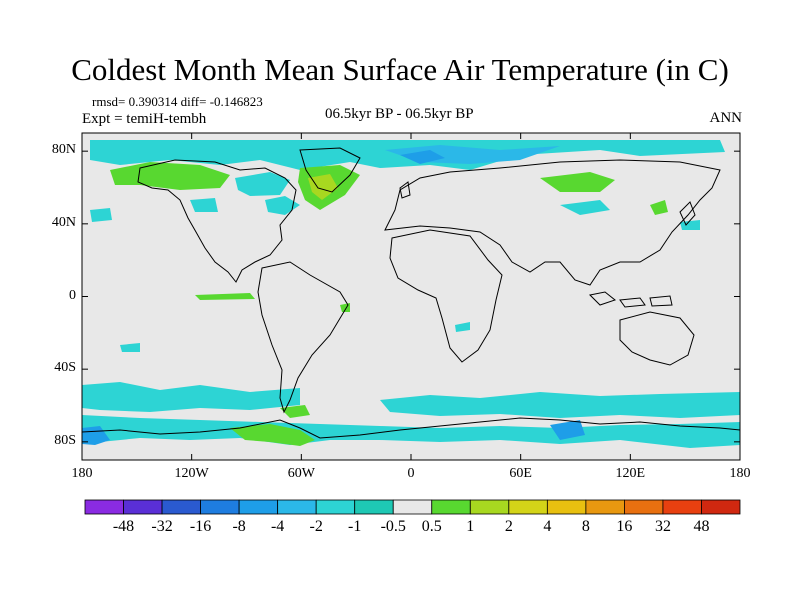 This screenshot has width=800, height=600. What do you see at coordinates (63, 222) in the screenshot?
I see `y-tick-label: 40N` at bounding box center [63, 222].